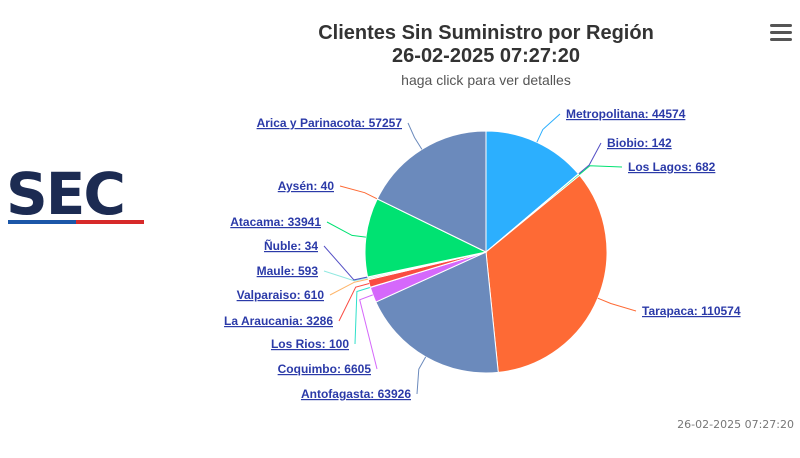  What do you see at coordinates (691, 311) in the screenshot?
I see `data-label-tarapaca: Tarapaca: 110574` at bounding box center [691, 311].